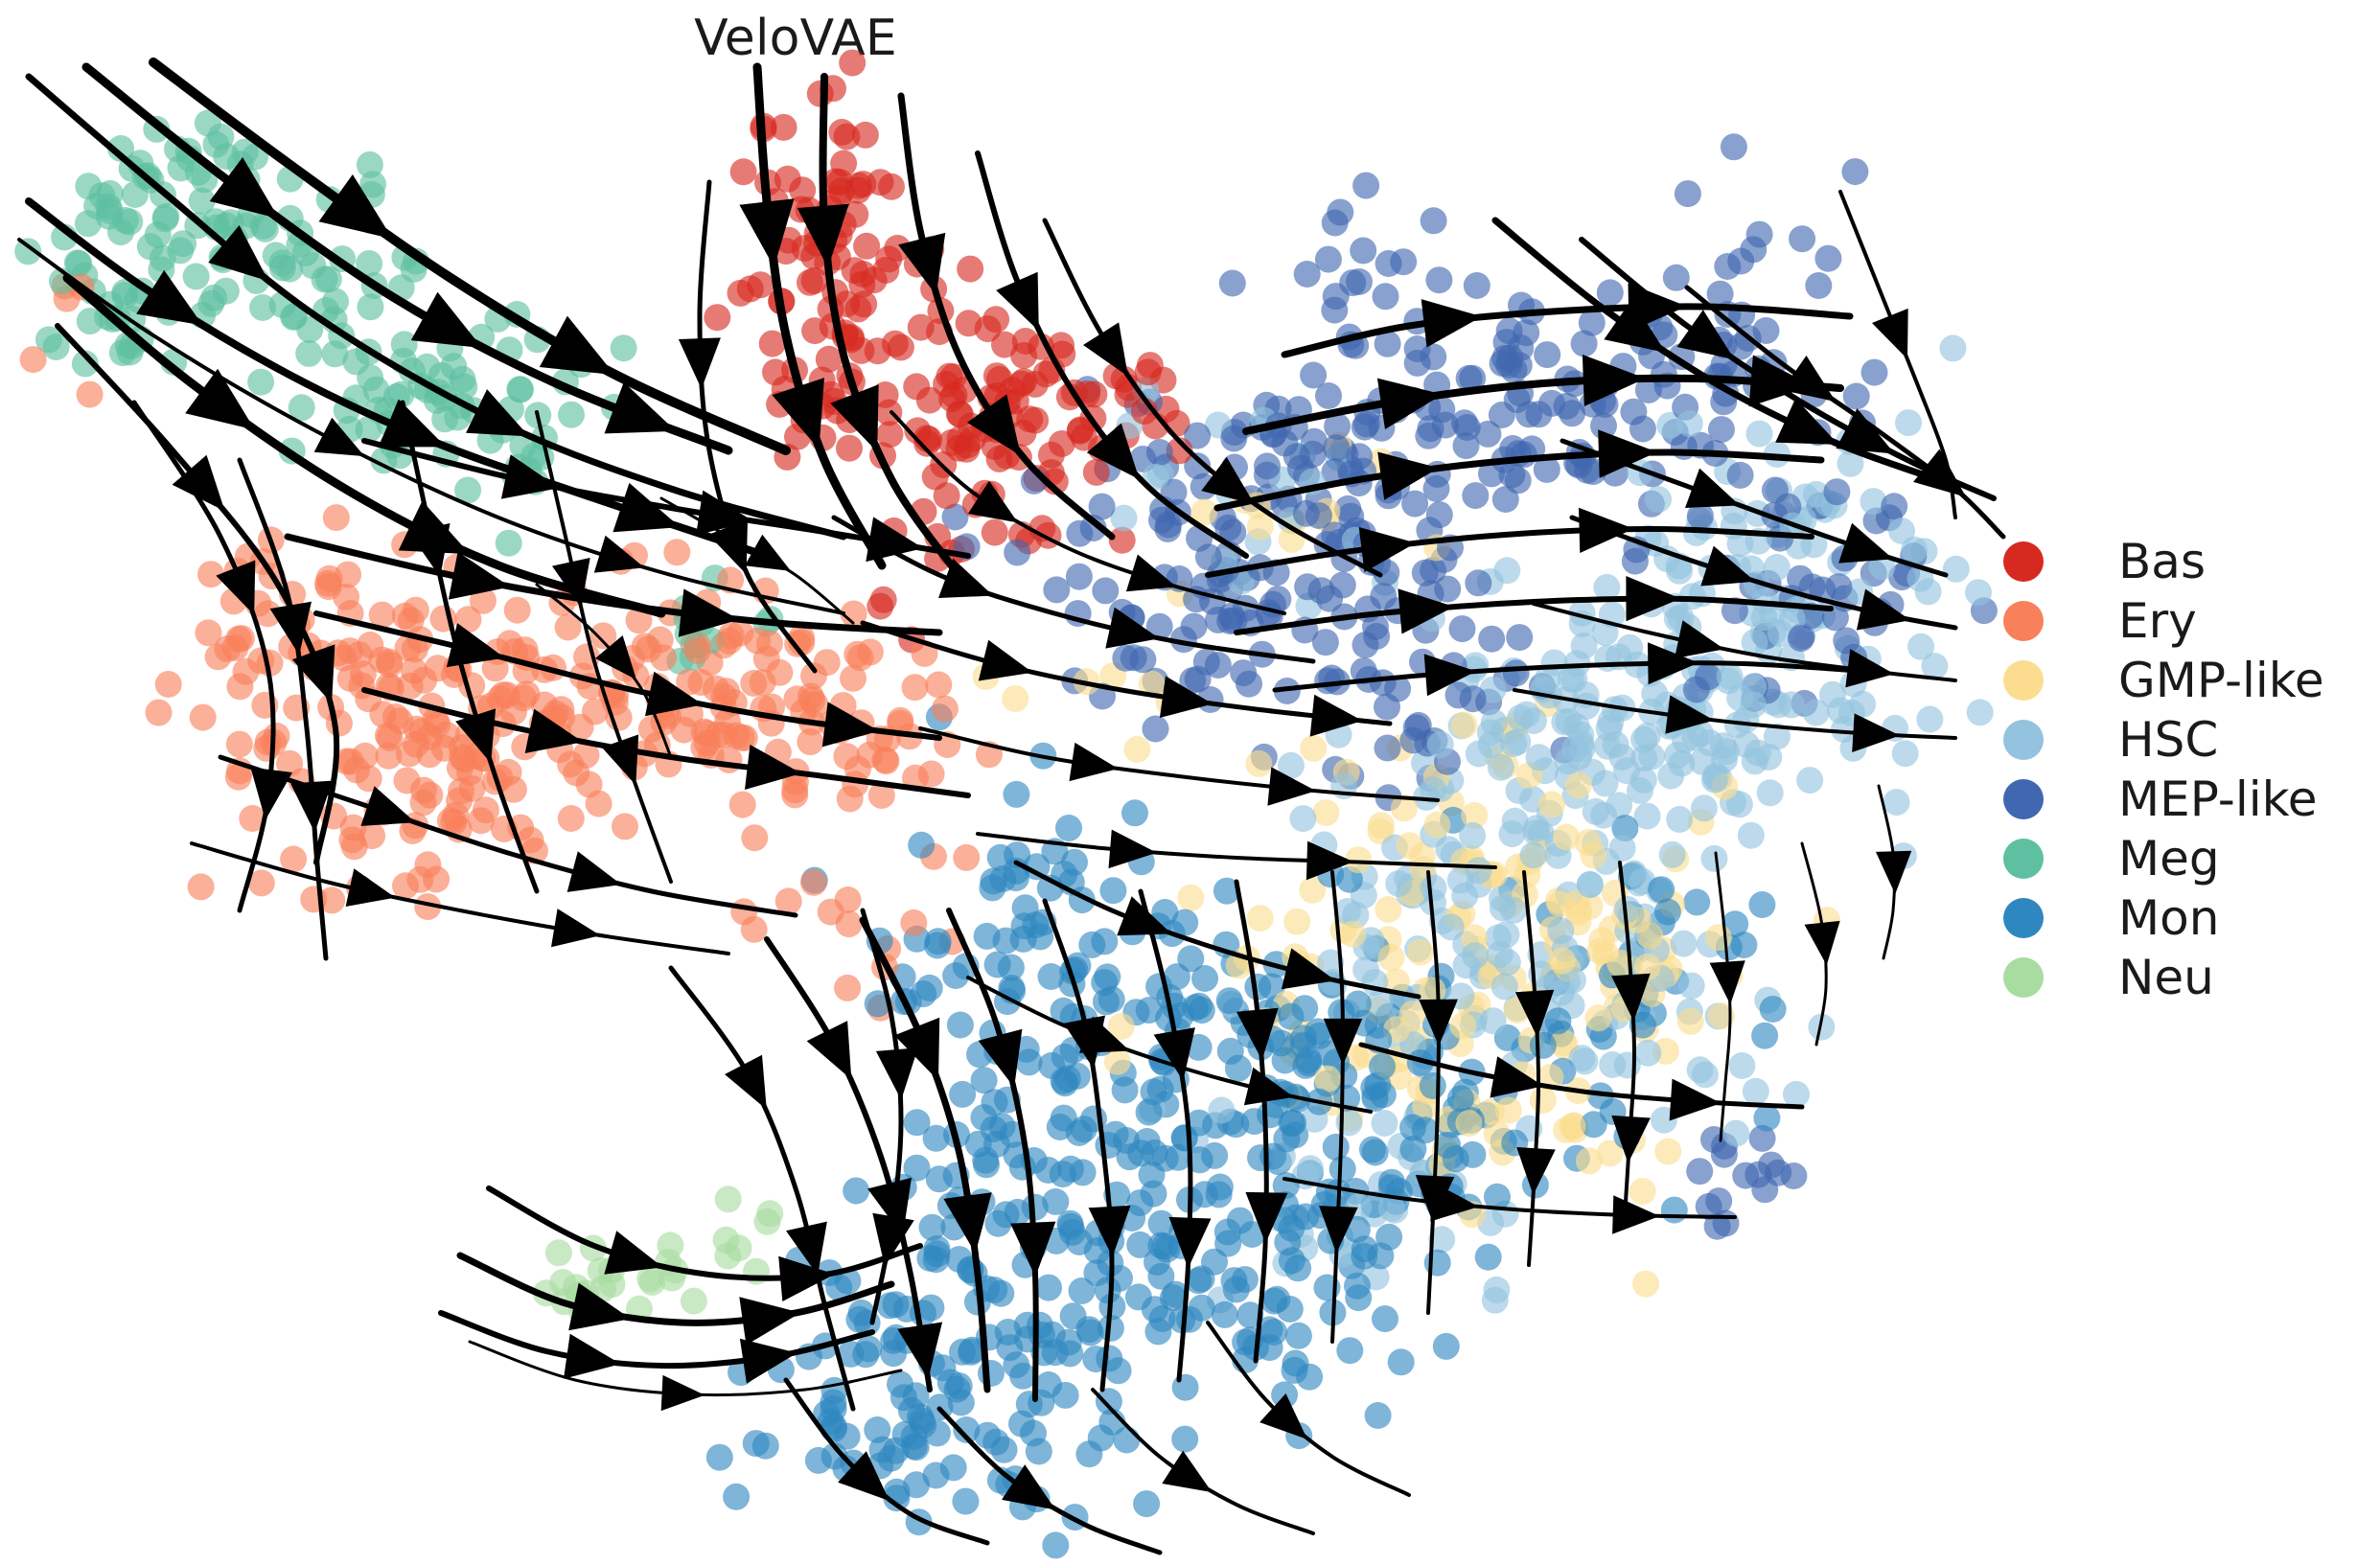  What do you see at coordinates (2218, 799) in the screenshot?
I see `legend-item-label: MEP-like` at bounding box center [2218, 799].